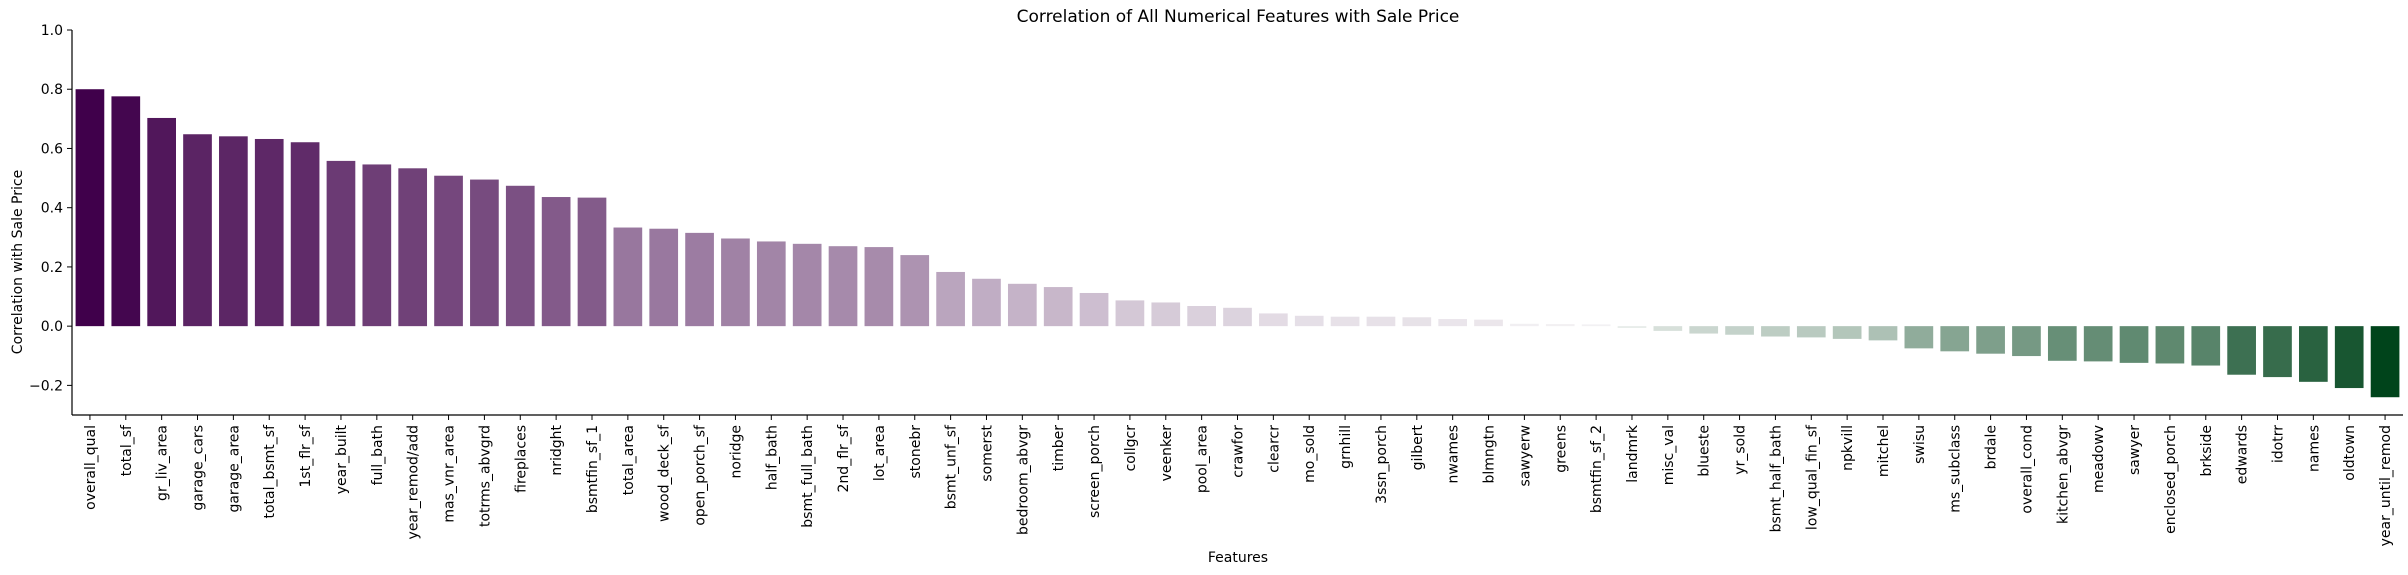 This screenshot has width=2408, height=575. Describe the element at coordinates (1741, 450) in the screenshot. I see `x-tick-label: yr_sold` at that location.